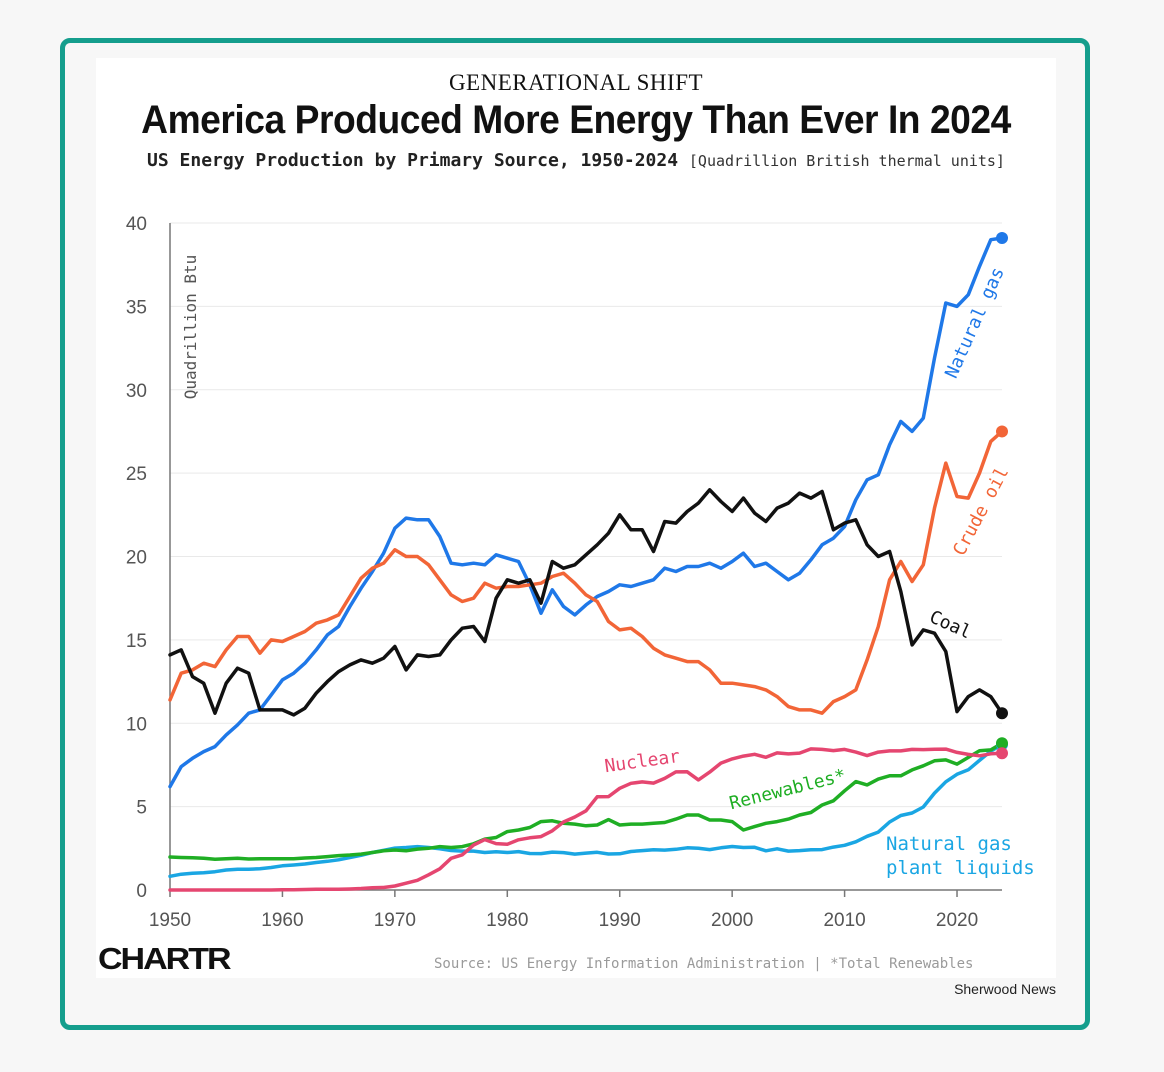 Image resolution: width=1164 pixels, height=1072 pixels. Describe the element at coordinates (586, 801) in the screenshot. I see `series-line-renewables` at that location.